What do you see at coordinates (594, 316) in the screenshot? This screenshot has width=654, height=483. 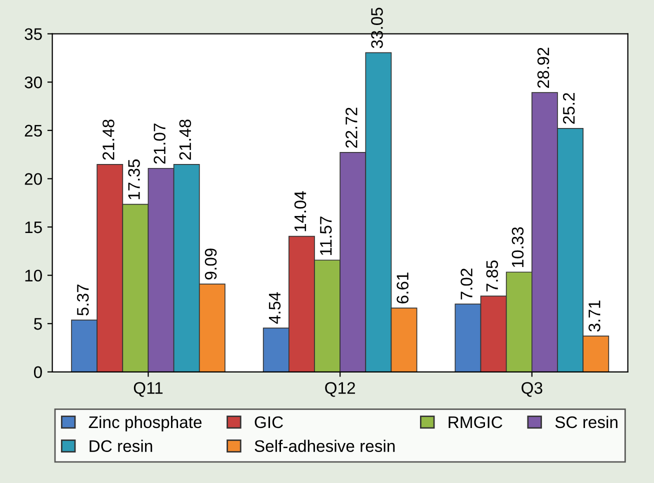 I see `data-label: 3.71` at bounding box center [594, 316].